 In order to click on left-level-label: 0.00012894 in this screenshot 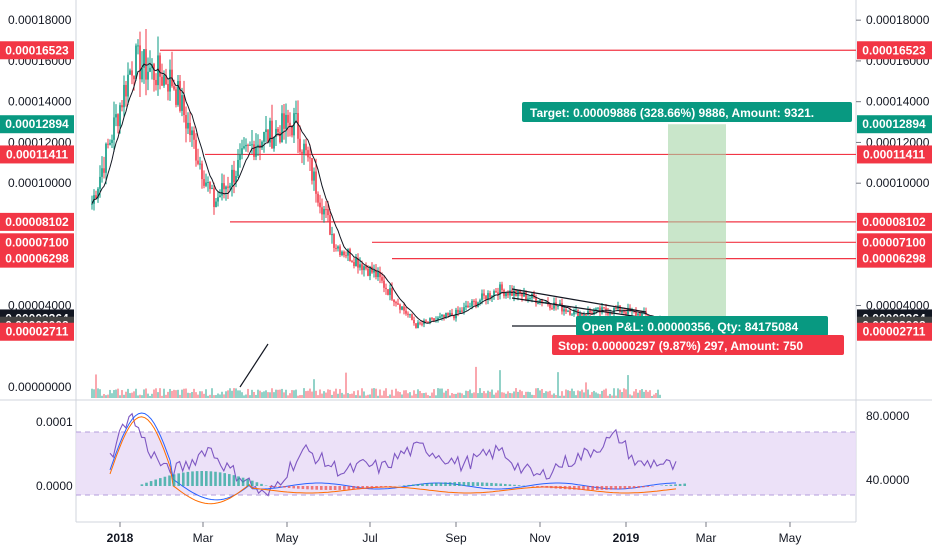, I will do `click(37, 124)`.